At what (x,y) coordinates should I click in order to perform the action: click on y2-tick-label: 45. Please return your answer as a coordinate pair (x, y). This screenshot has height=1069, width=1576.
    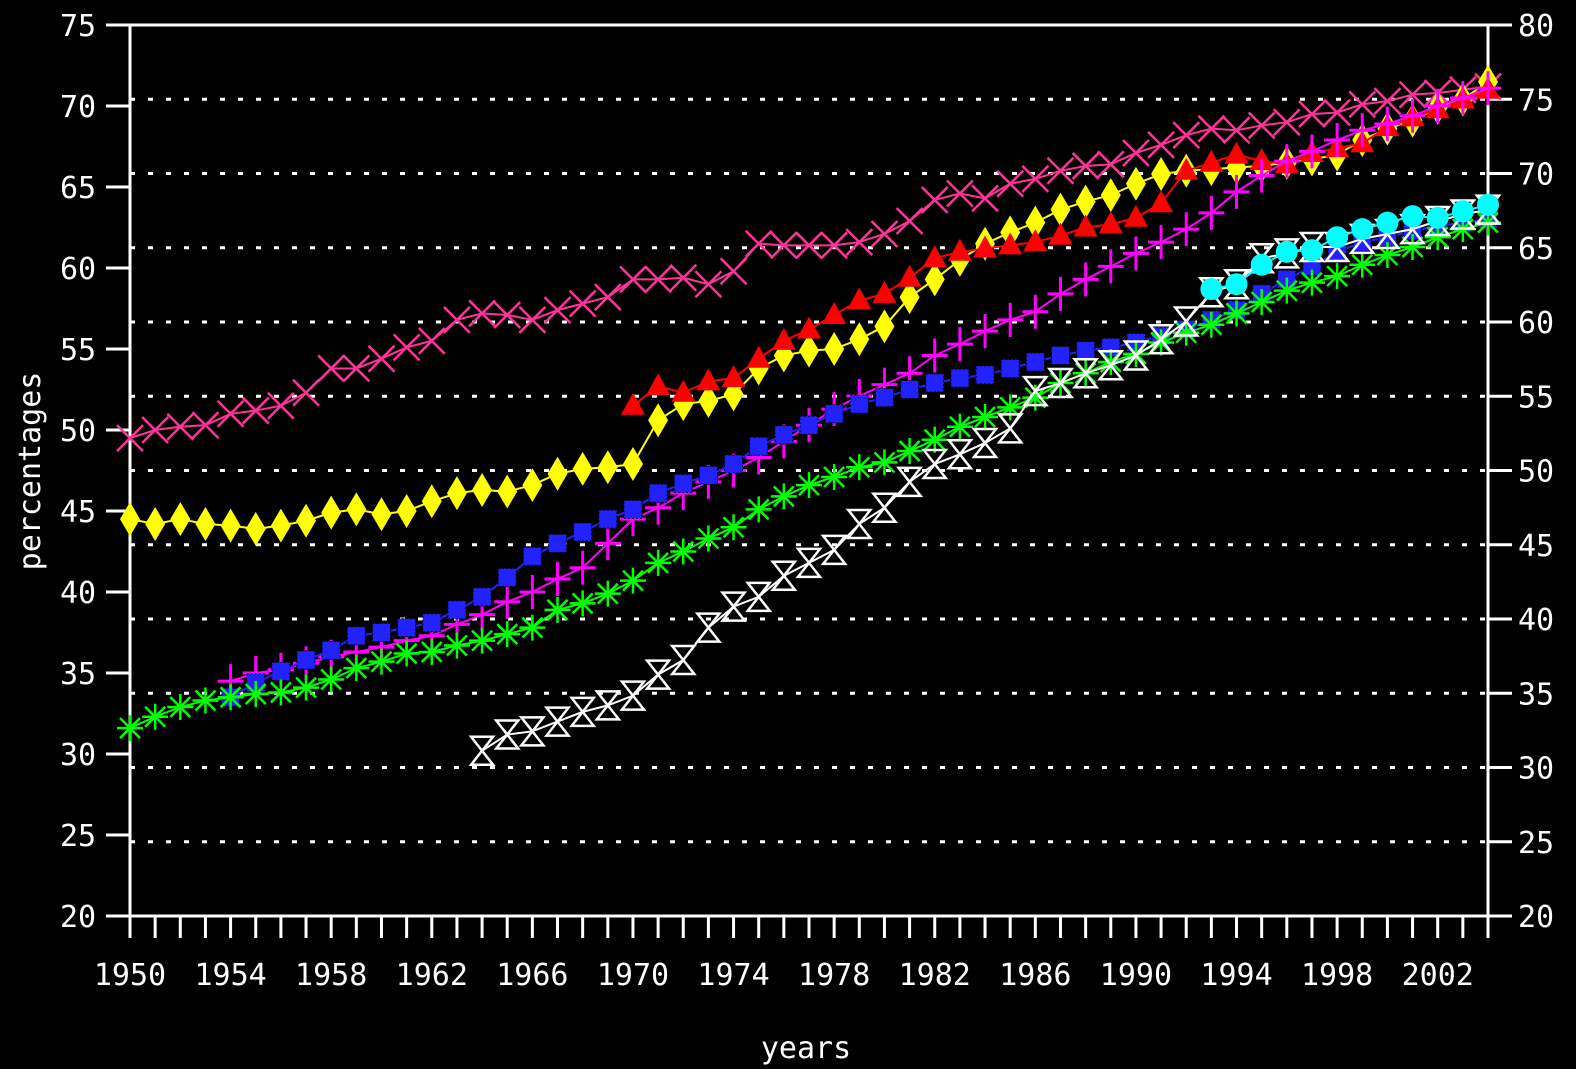
    Looking at the image, I should click on (1536, 546).